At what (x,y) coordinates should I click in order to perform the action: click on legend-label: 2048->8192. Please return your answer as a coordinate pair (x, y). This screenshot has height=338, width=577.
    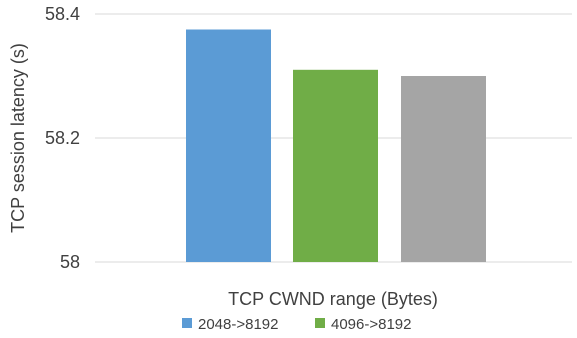
    Looking at the image, I should click on (238, 324).